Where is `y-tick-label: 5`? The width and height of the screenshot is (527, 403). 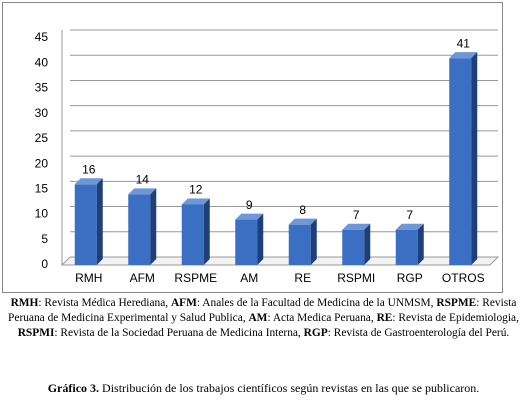
y-tick-label: 5 is located at coordinates (44, 239).